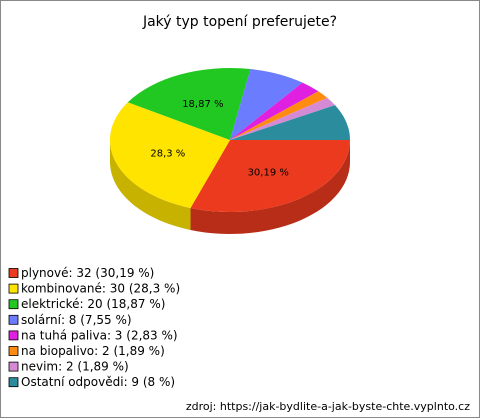  Describe the element at coordinates (268, 172) in the screenshot. I see `slice-label: 30,19 %` at that location.